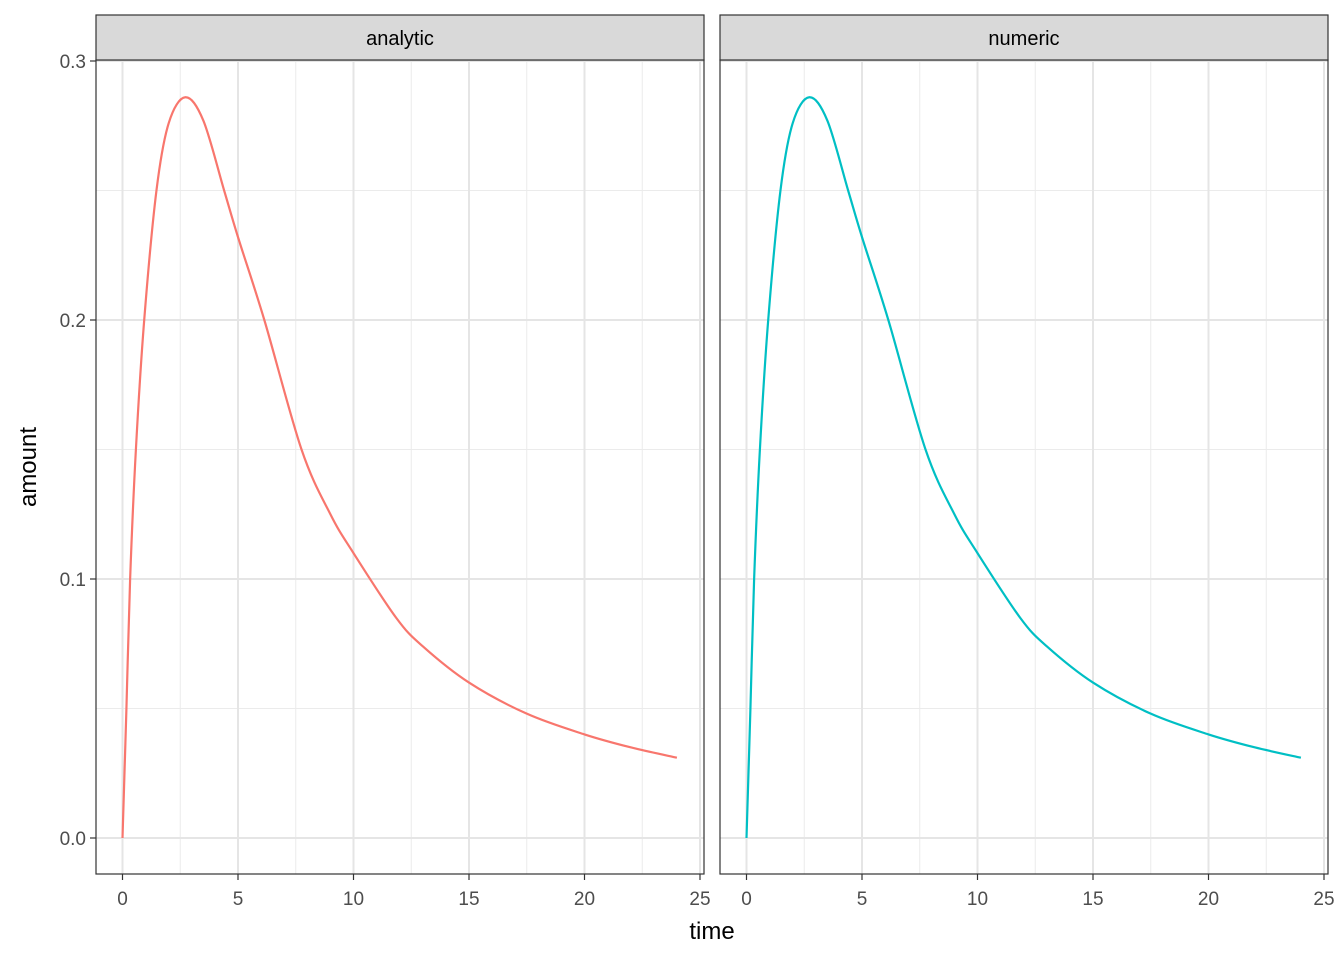 Image resolution: width=1344 pixels, height=960 pixels. I want to click on x-axis-label: time, so click(711, 931).